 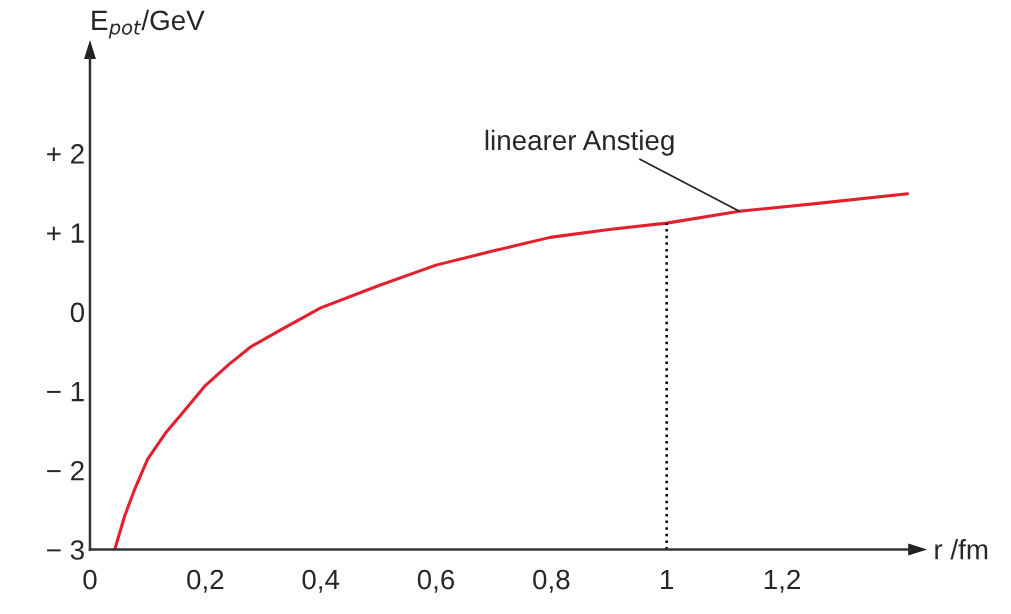 What do you see at coordinates (90, 579) in the screenshot?
I see `x-tick-label: 0` at bounding box center [90, 579].